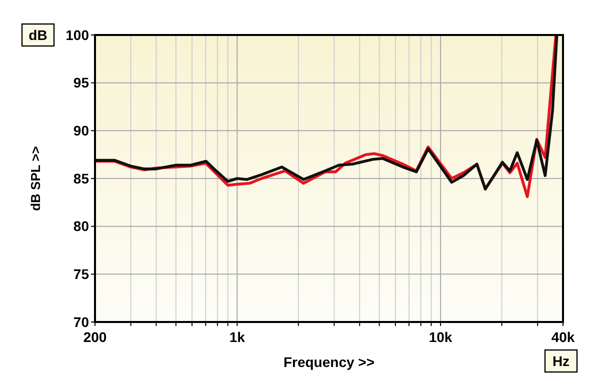  I want to click on y-tick-label: 70, so click(81, 322).